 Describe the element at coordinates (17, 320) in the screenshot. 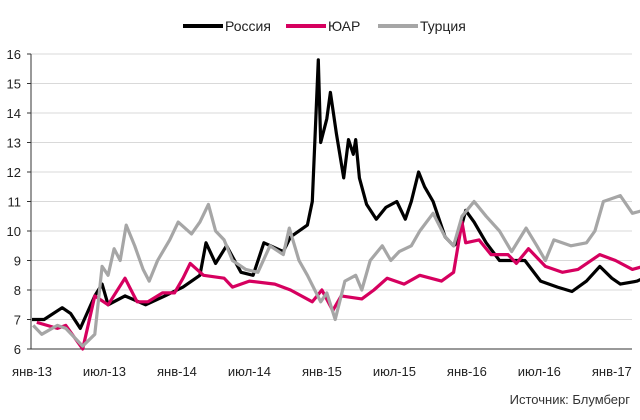

I see `y-tick-label: 7` at that location.